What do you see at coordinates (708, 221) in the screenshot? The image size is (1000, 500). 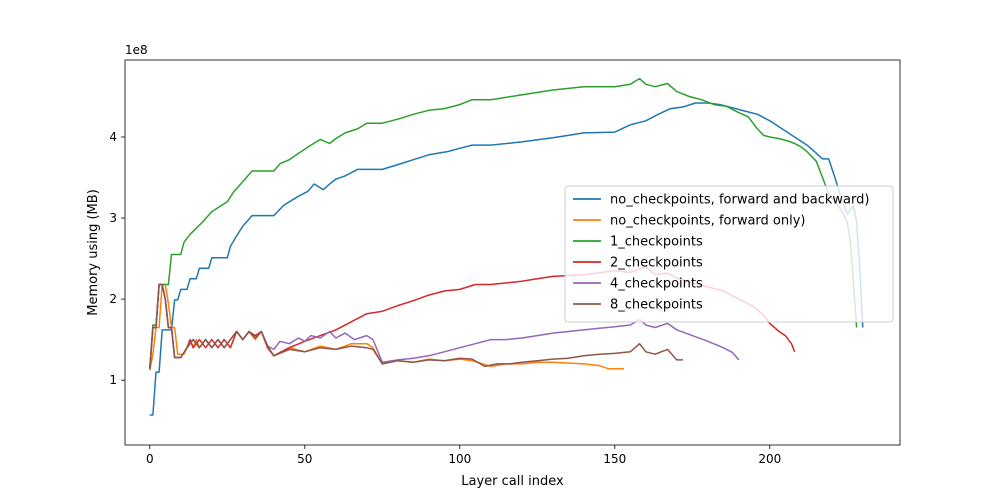 I see `legend-entry: no_checkpoints, forward only)` at bounding box center [708, 221].